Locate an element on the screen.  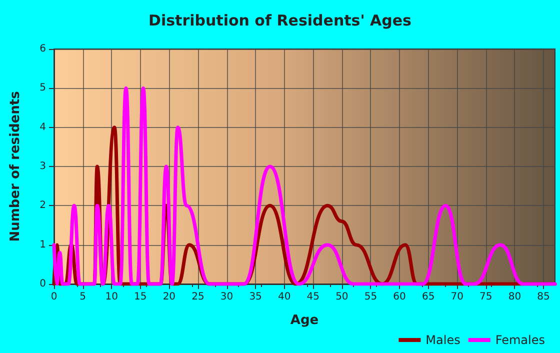
x-tick-label: 75 is located at coordinates (486, 297).